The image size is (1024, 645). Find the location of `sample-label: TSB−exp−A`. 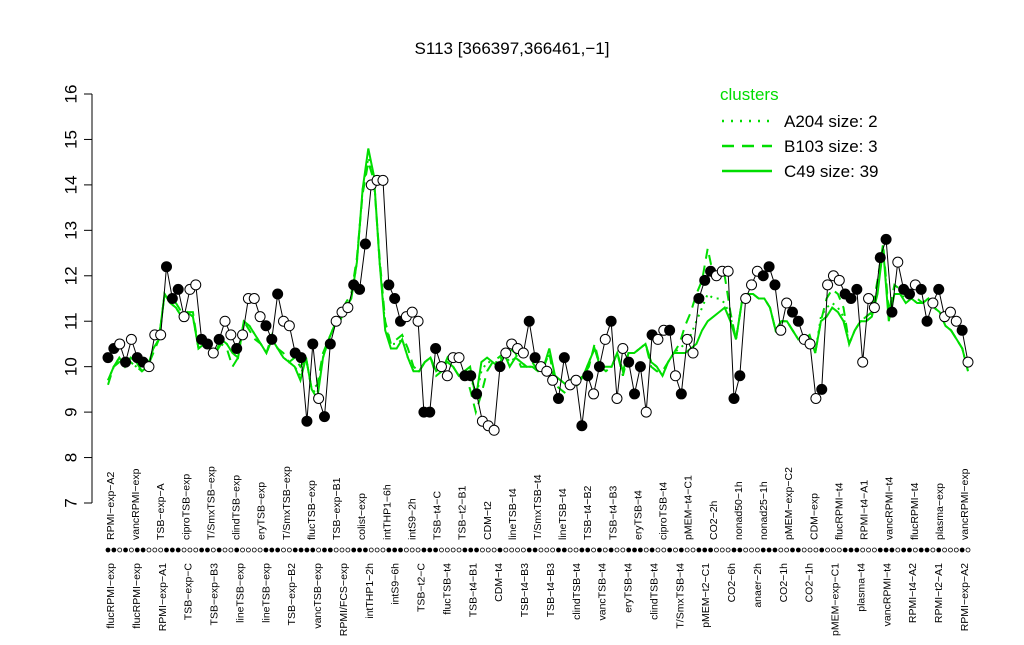

sample-label: TSB−exp−A is located at coordinates (161, 511).